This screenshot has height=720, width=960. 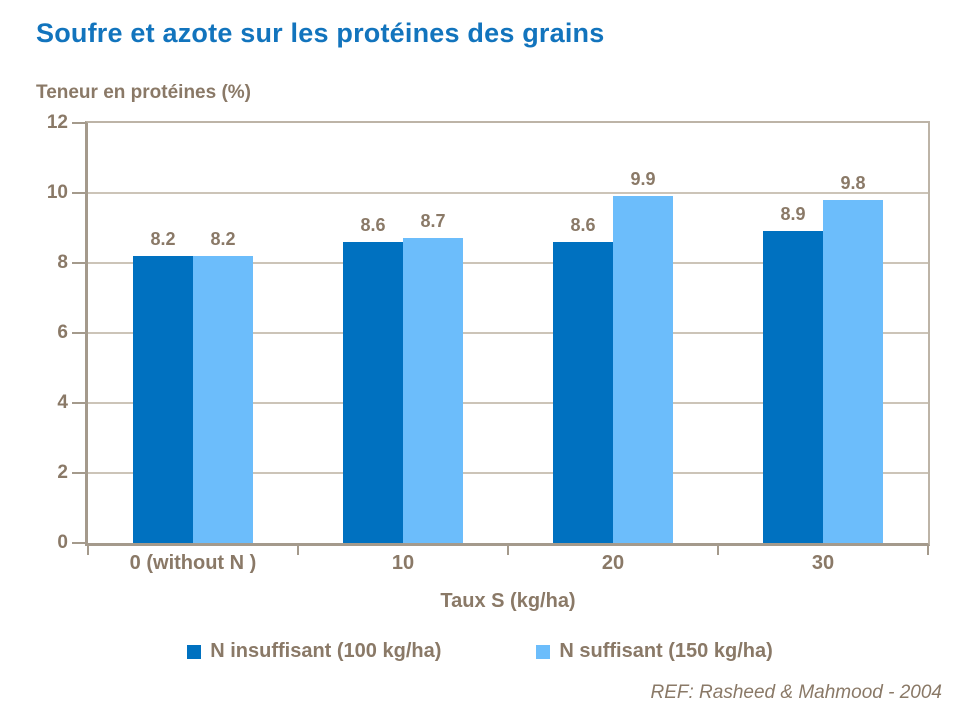 What do you see at coordinates (62, 542) in the screenshot?
I see `y-tick-label: 0` at bounding box center [62, 542].